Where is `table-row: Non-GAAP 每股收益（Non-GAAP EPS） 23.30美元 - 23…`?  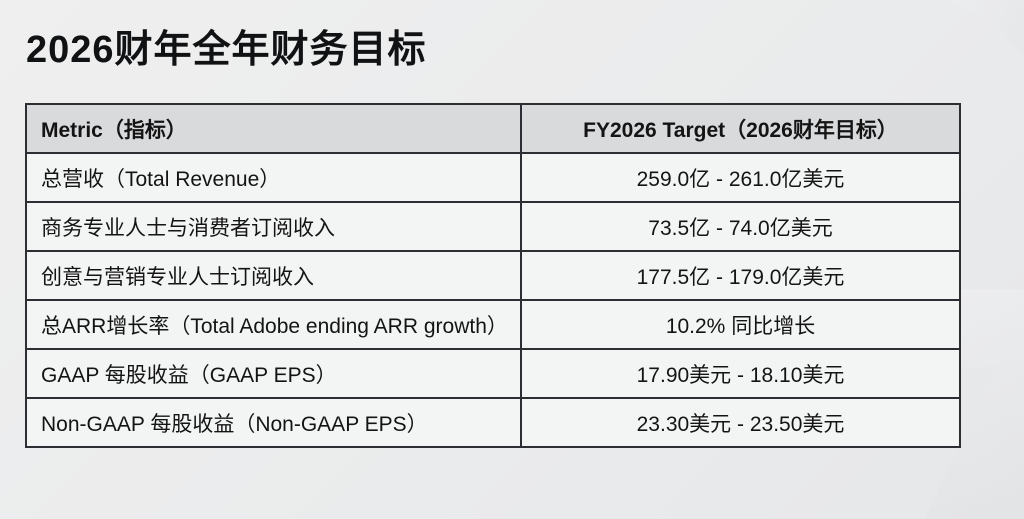
table-row: Non-GAAP 每股收益（Non-GAAP EPS） 23.30美元 - 23… is located at coordinates (492, 422).